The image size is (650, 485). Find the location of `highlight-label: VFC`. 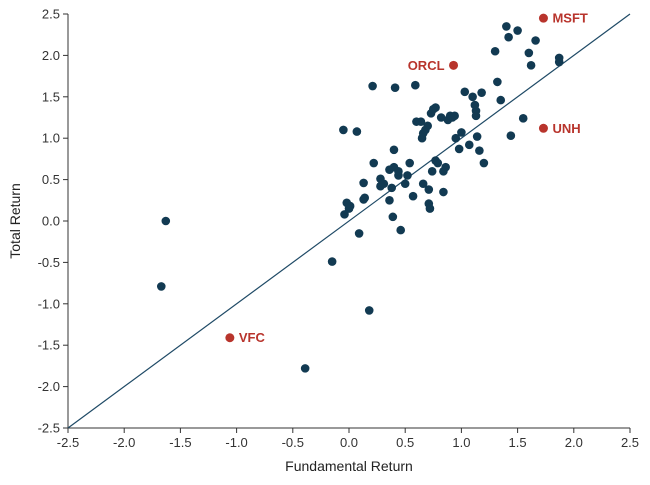

highlight-label: VFC is located at coordinates (252, 337).